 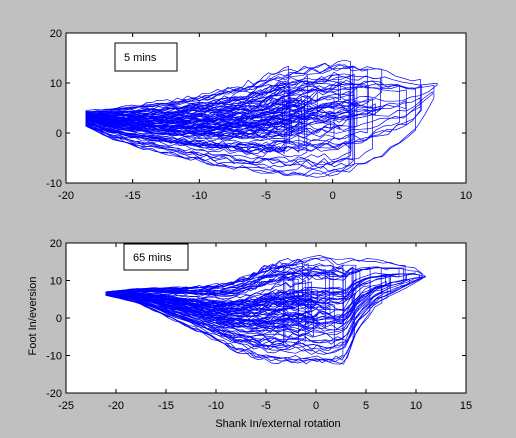 I want to click on annotation-label: 5 mins, so click(x=140, y=58).